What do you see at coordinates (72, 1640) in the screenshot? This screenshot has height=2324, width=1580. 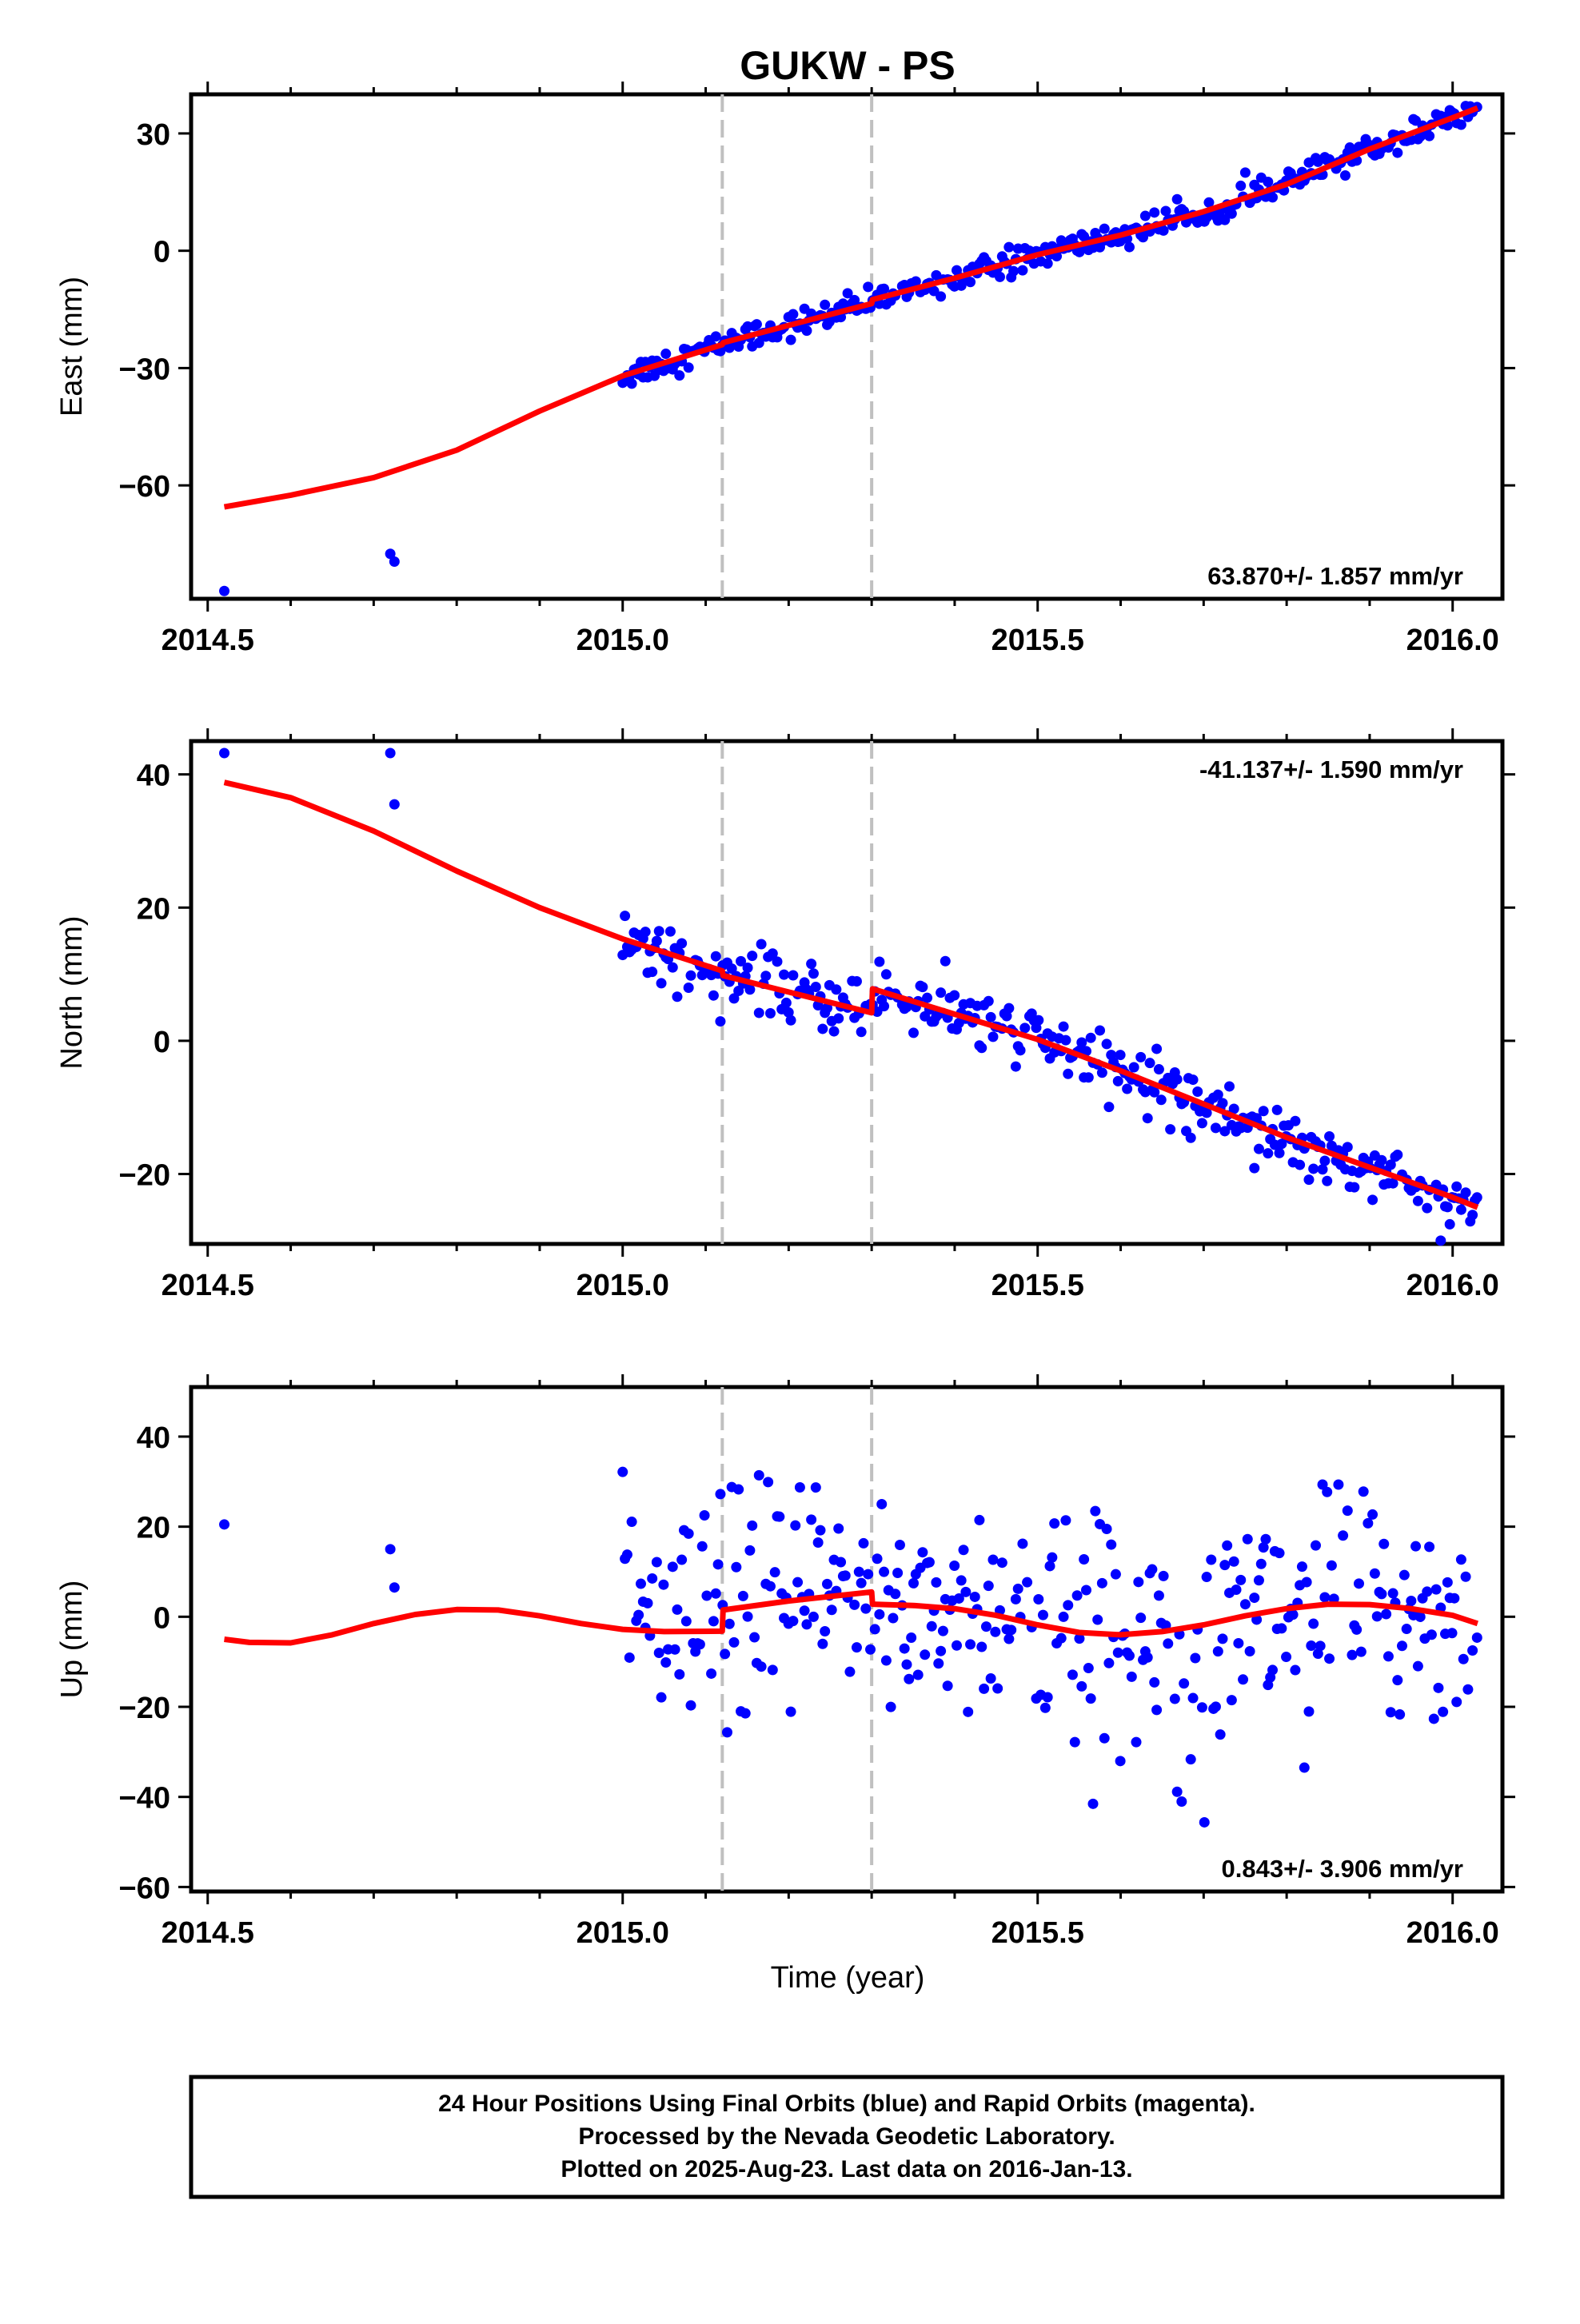 I see `up-y-axis-label: Up (mm)` at bounding box center [72, 1640].